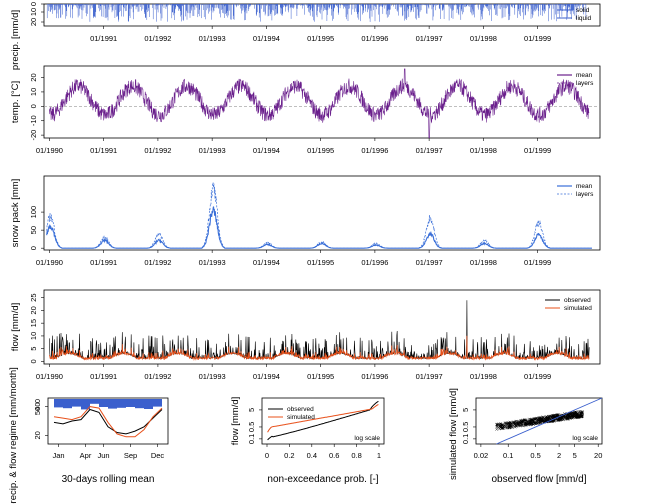 This screenshot has height=504, width=648. I want to click on fdc-x-tick-label: 0, so click(267, 455).